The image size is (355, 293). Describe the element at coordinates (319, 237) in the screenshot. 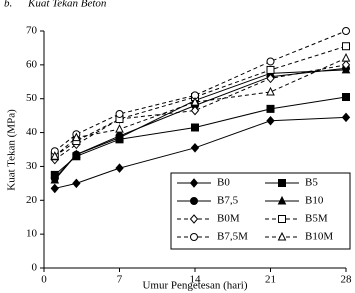

I see `legend-label: B10M` at that location.